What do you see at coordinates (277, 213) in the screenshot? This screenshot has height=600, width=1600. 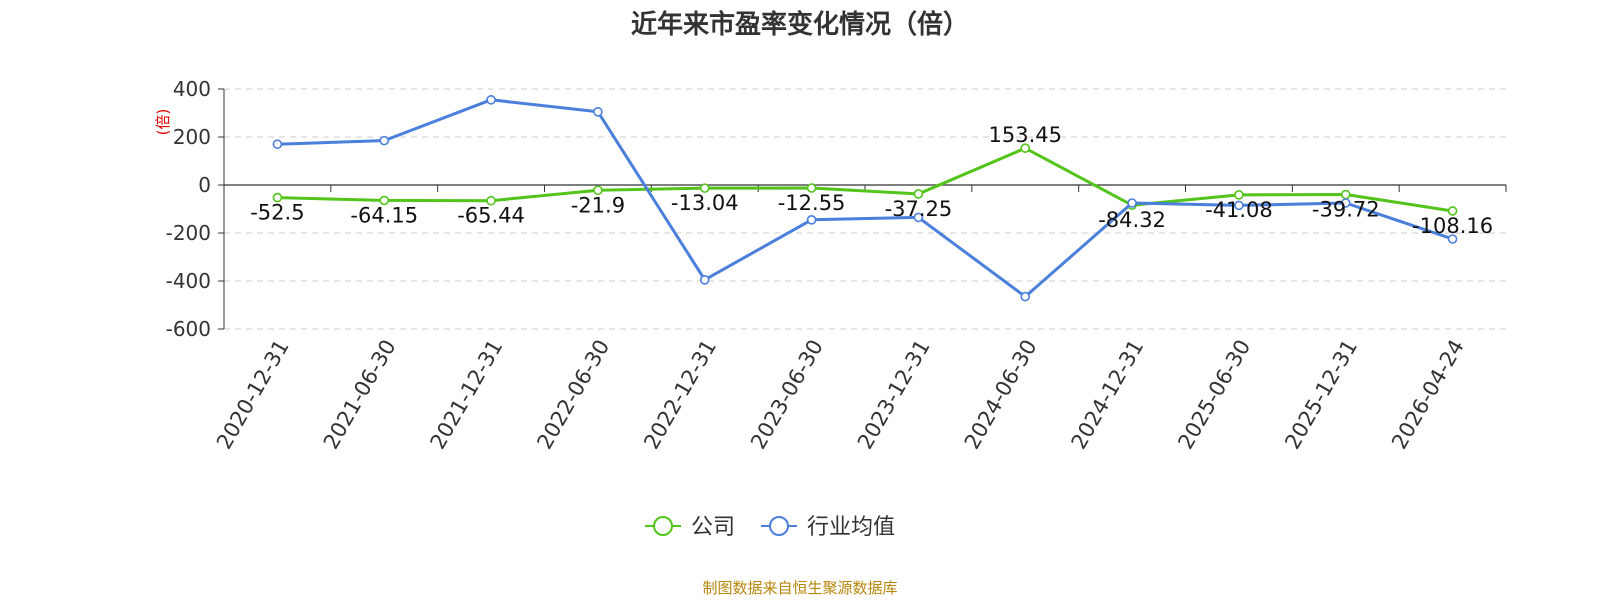 I see `data-label: -52.5` at bounding box center [277, 213].